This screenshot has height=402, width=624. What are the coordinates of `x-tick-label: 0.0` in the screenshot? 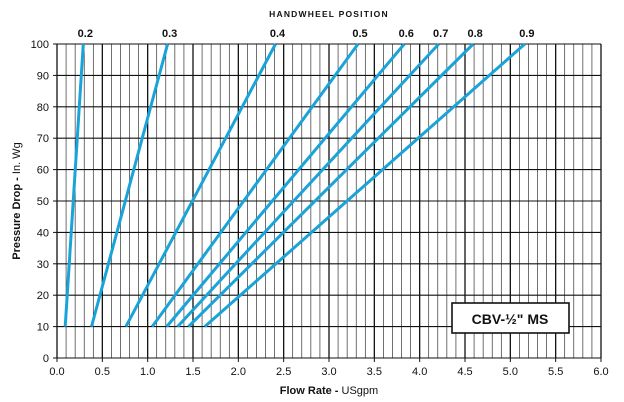 It's located at (56, 372).